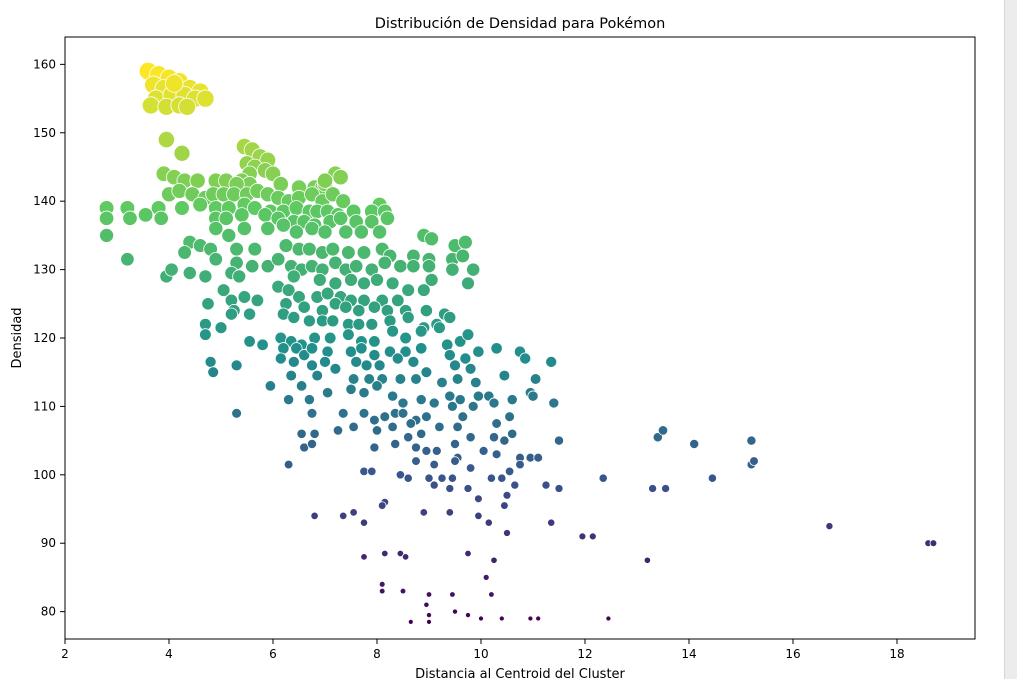  I want to click on window-scrollbar, so click(1010, 339).